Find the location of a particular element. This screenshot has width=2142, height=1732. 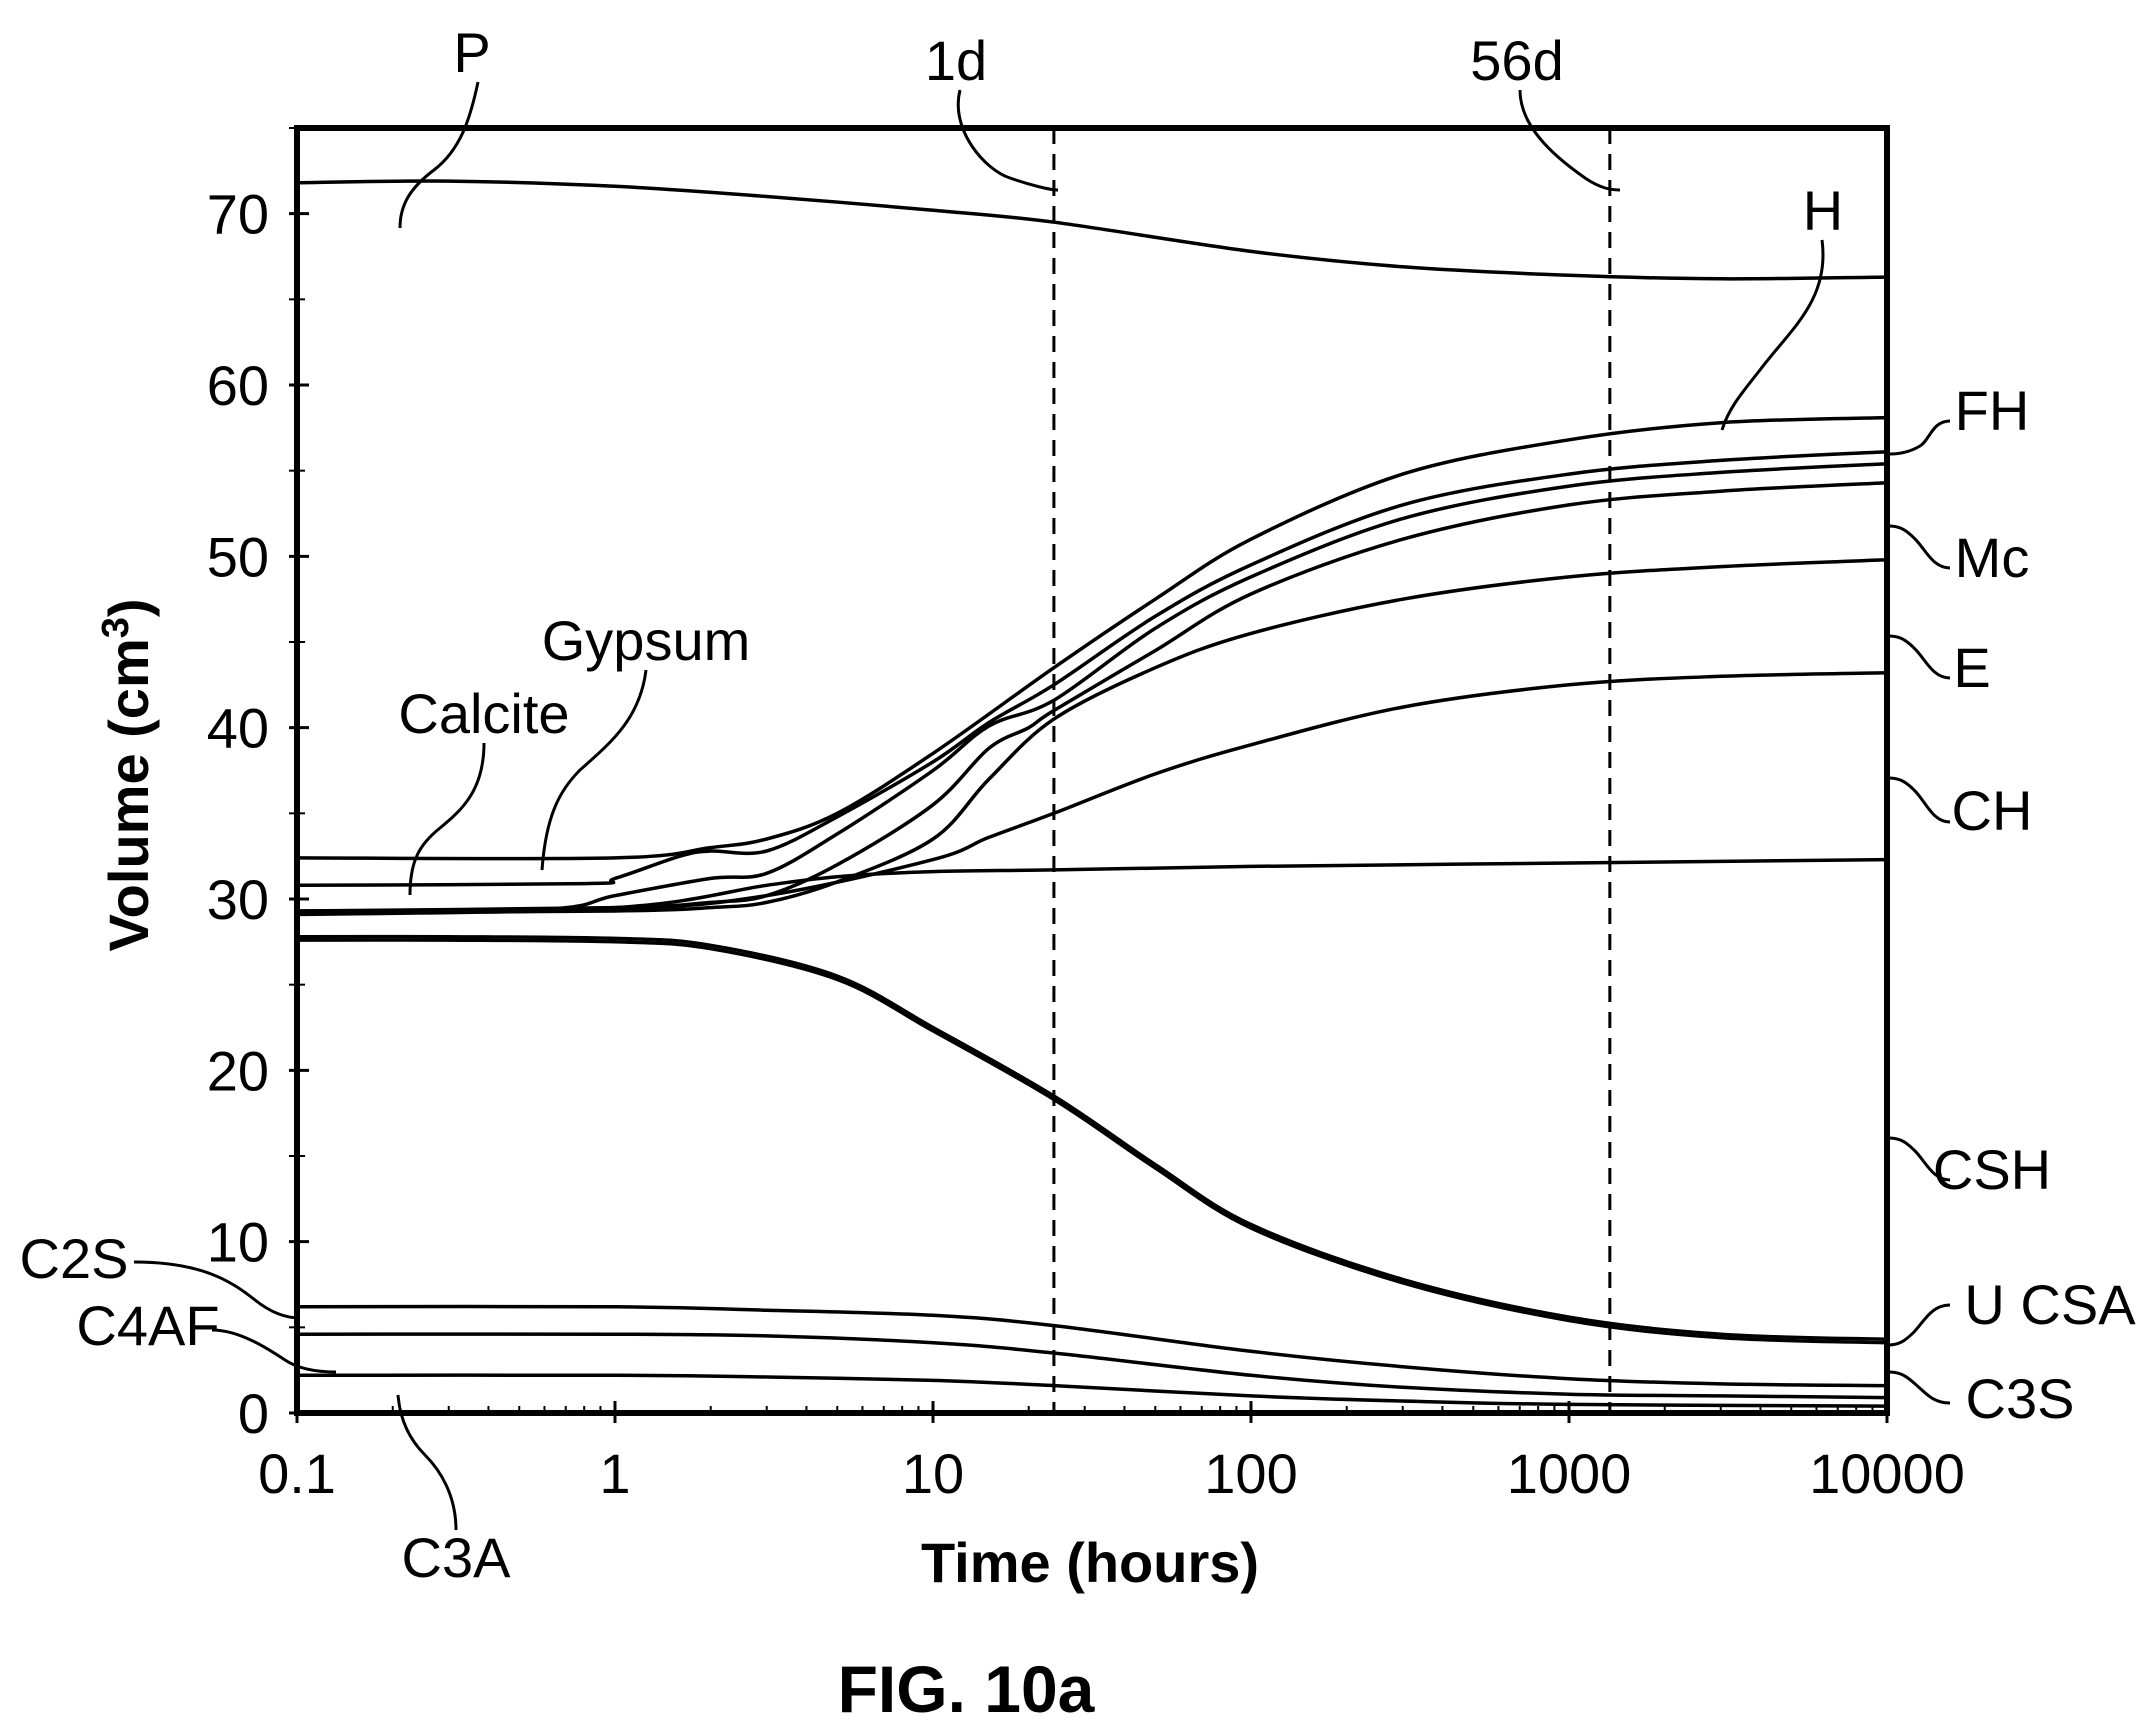

y-axis-title: Volume (cm3) is located at coordinates (127, 774).